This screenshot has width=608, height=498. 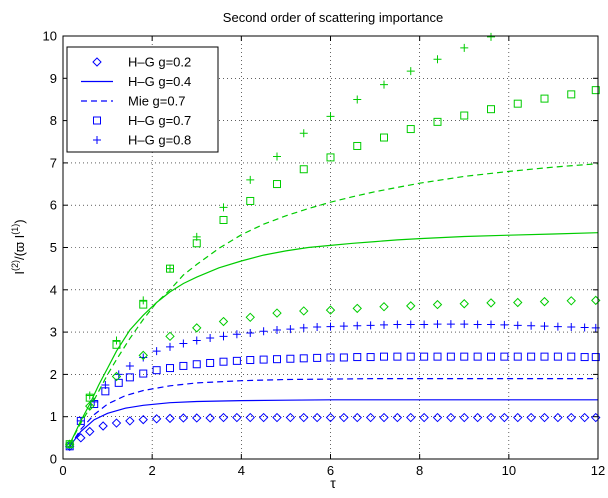 I want to click on legend-item-1: H–G g=0.4, so click(x=136, y=81).